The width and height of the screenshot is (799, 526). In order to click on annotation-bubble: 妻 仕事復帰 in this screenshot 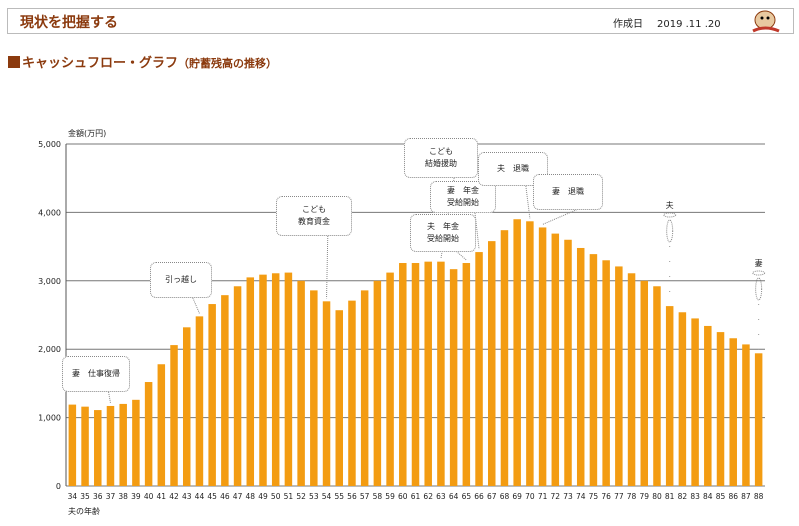, I will do `click(96, 374)`.